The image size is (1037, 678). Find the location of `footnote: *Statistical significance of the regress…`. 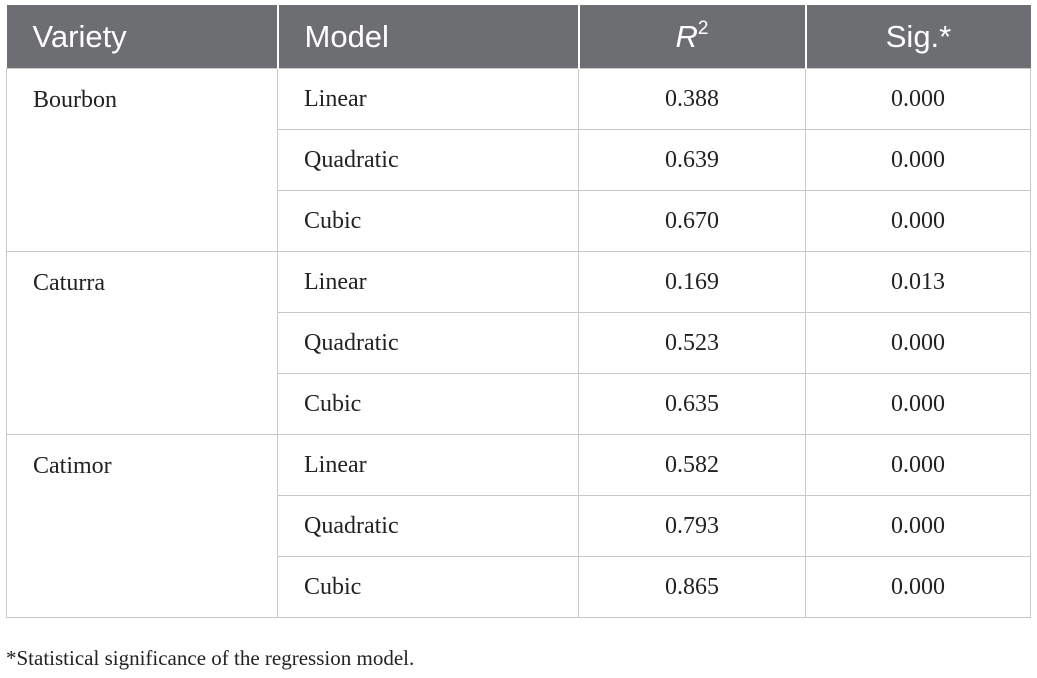

footnote: *Statistical significance of the regress… is located at coordinates (210, 658).